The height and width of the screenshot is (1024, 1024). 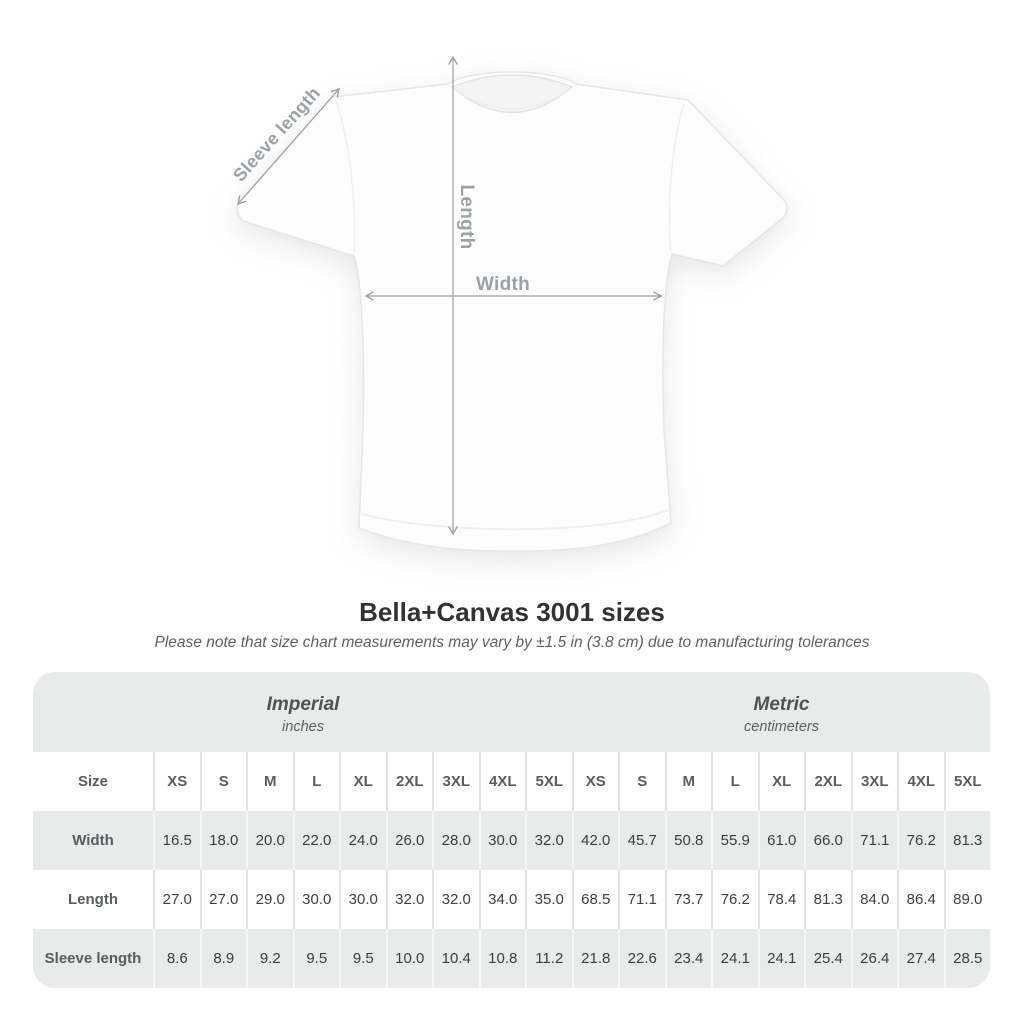 What do you see at coordinates (363, 840) in the screenshot?
I see `measurement-cell: 24.0` at bounding box center [363, 840].